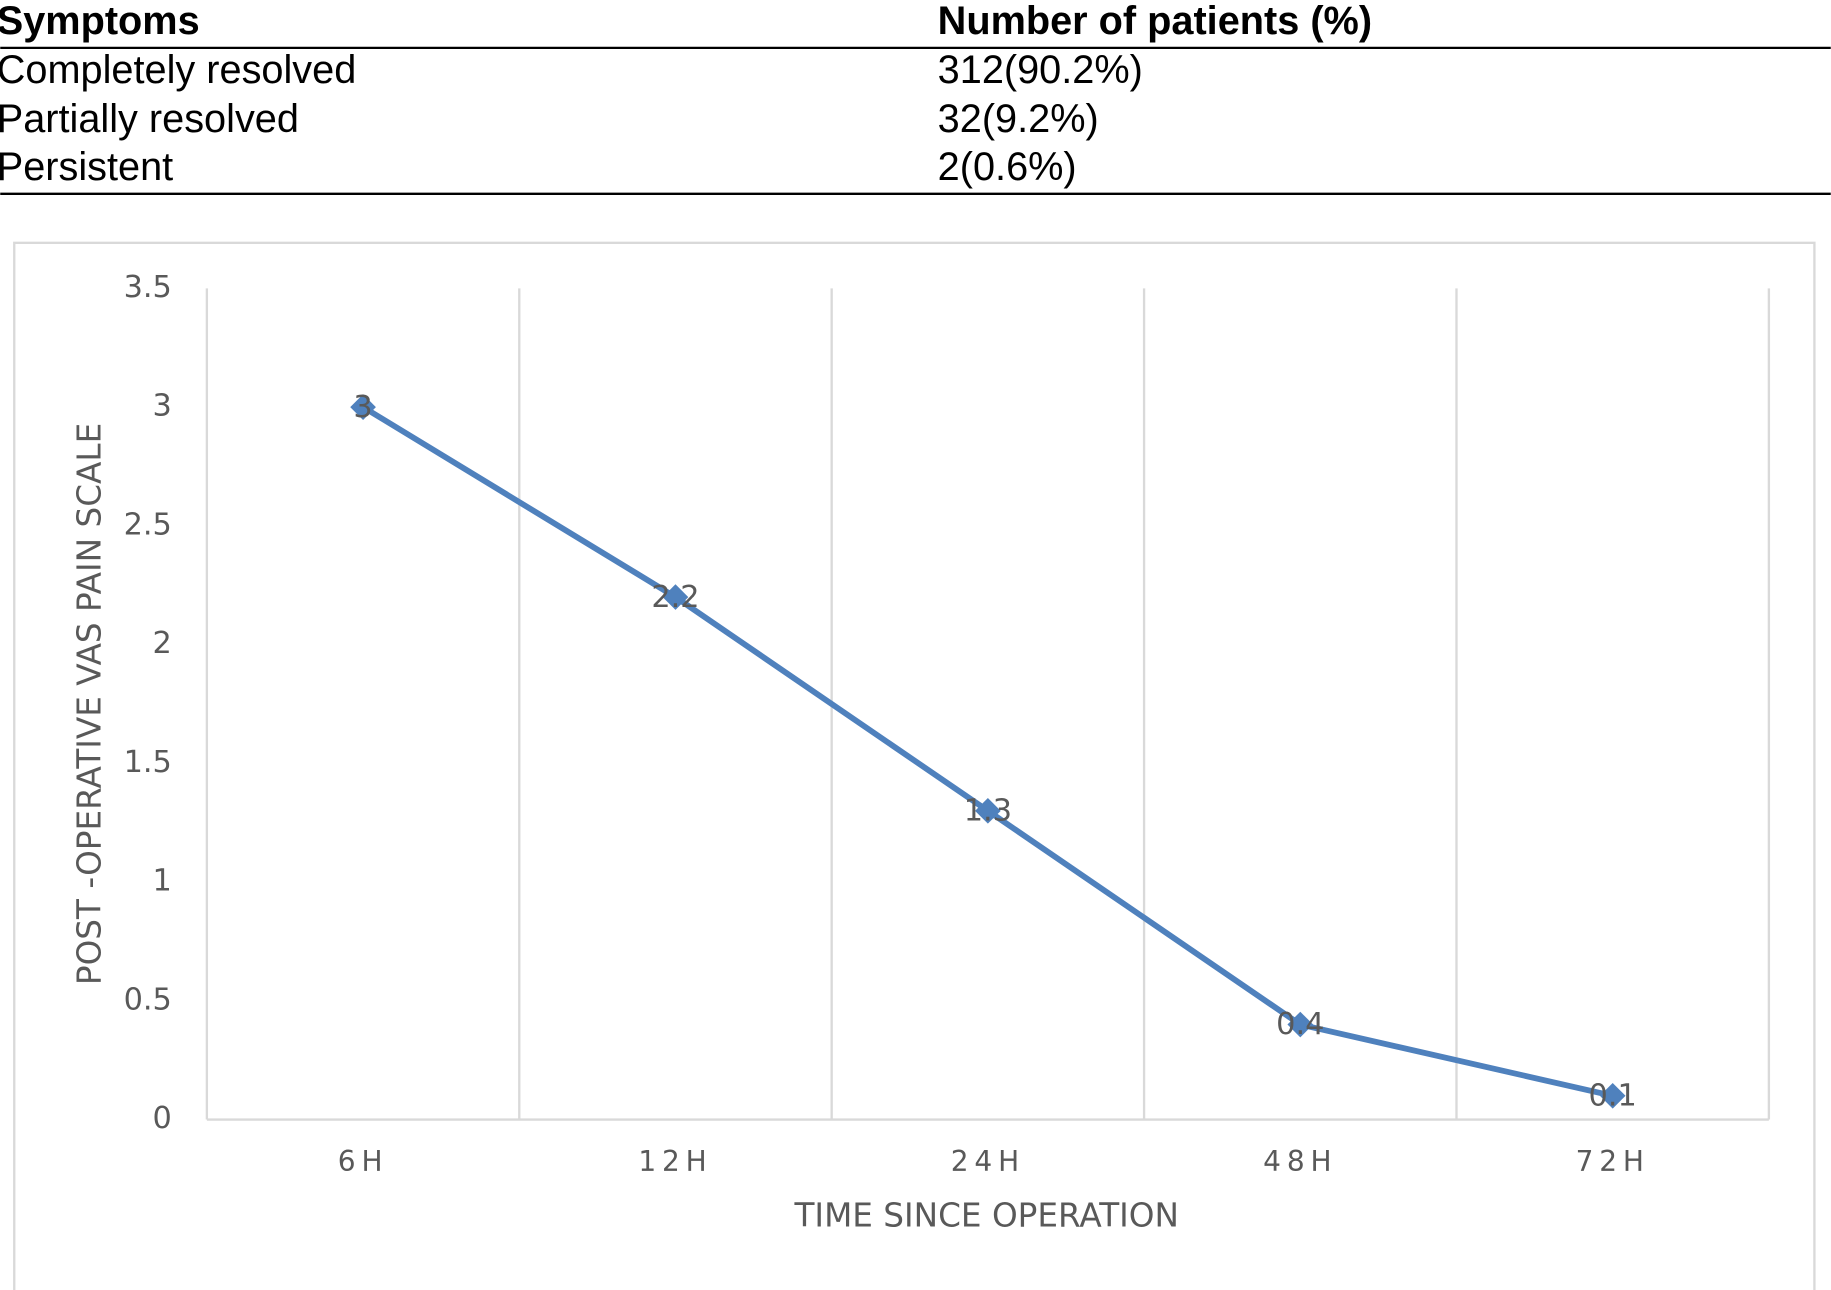 This screenshot has width=1831, height=1290. What do you see at coordinates (148, 524) in the screenshot?
I see `y-tick-label: 2.5` at bounding box center [148, 524].